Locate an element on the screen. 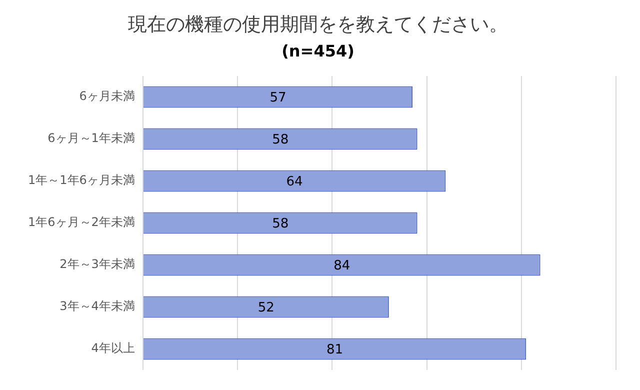 The width and height of the screenshot is (640, 390). y-tick-label: 1年6ヶ月～2年未満 is located at coordinates (81, 222).